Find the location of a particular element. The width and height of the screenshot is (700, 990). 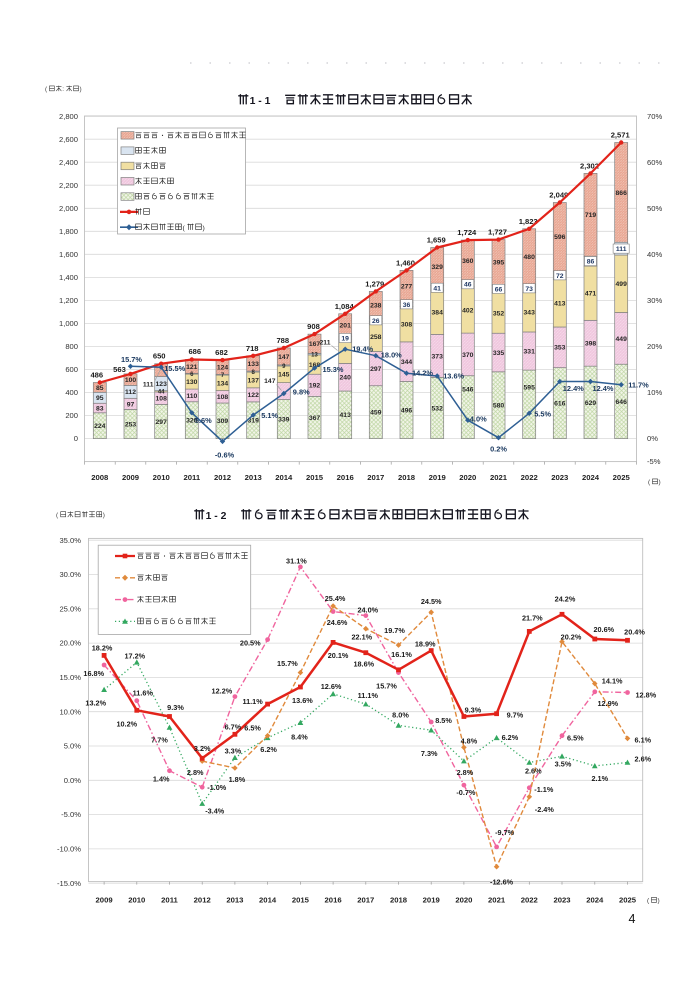

svg-text: 616 is located at coordinates (560, 404).